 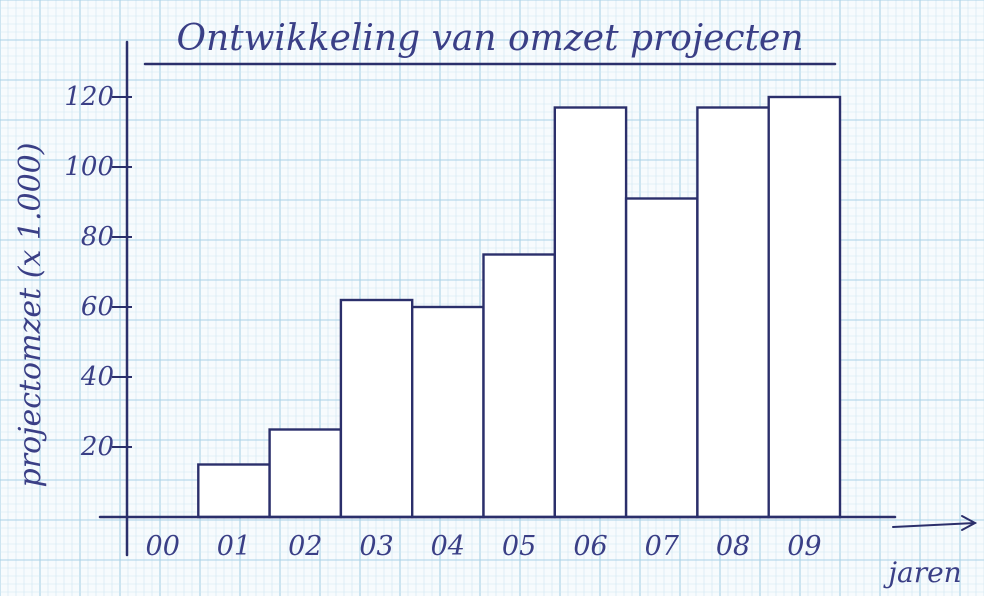 I want to click on y-ticks-group: 20 40 60 80 100 120, so click(x=98, y=272).